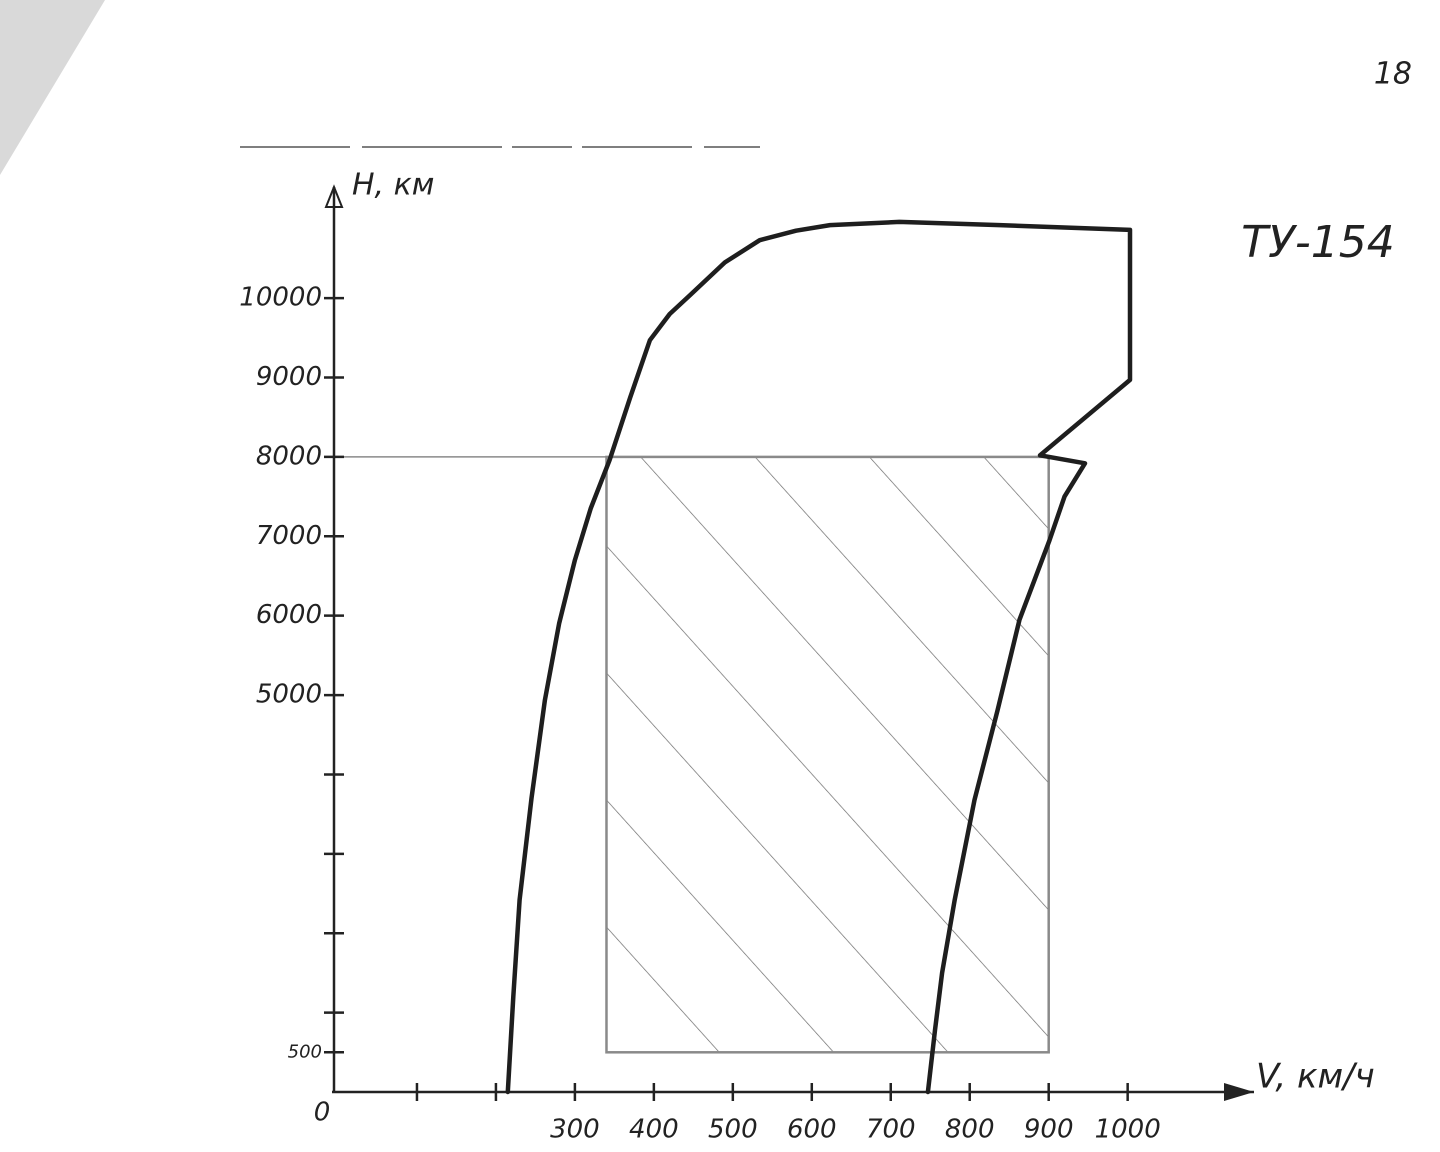 This screenshot has width=1440, height=1152. I want to click on x-axis-arrow, so click(1239, 1092).